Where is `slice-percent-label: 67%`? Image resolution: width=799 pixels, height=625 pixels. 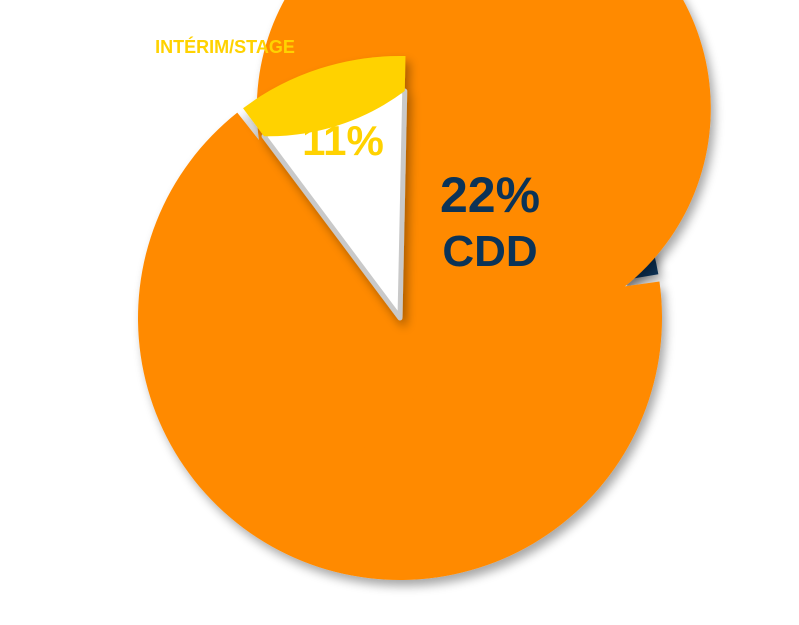 slice-percent-label: 67% is located at coordinates (378, 383).